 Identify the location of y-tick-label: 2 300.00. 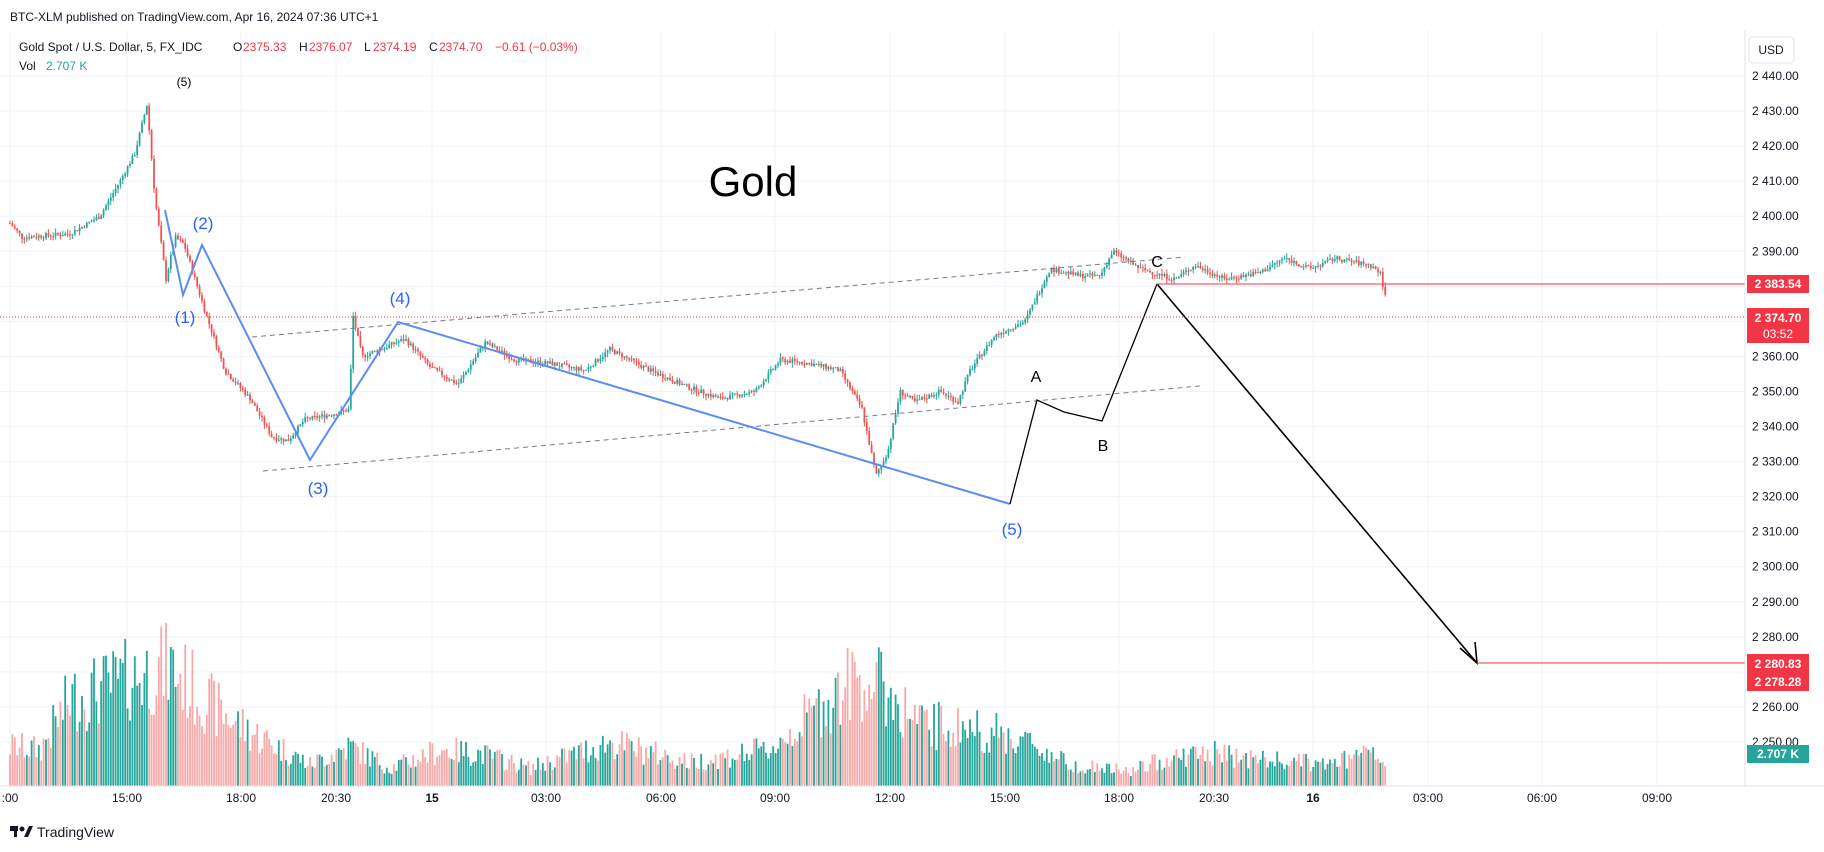
(1775, 567).